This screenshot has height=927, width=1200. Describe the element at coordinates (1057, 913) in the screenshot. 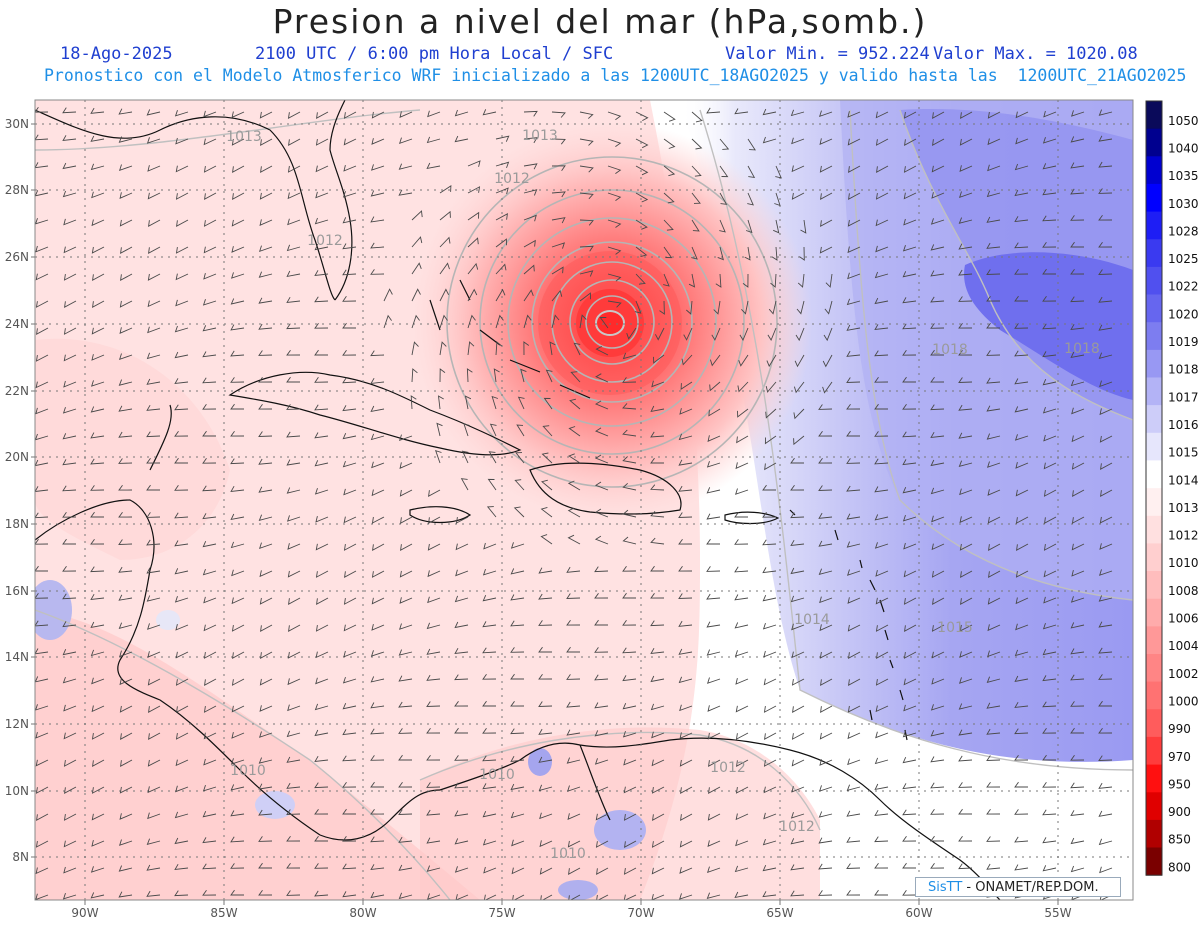

I see `lon-label: 55W` at that location.